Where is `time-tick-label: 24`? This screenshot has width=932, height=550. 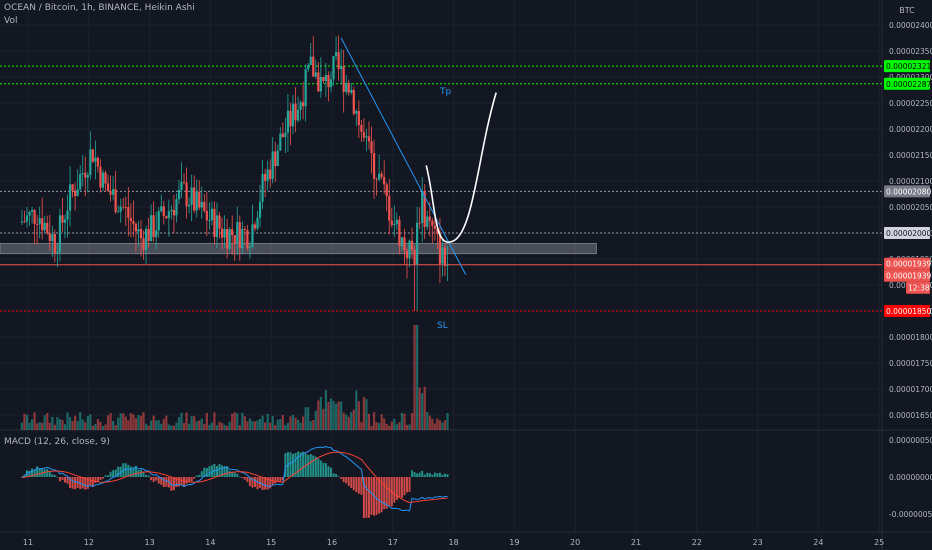
time-tick-label: 24 is located at coordinates (818, 542).